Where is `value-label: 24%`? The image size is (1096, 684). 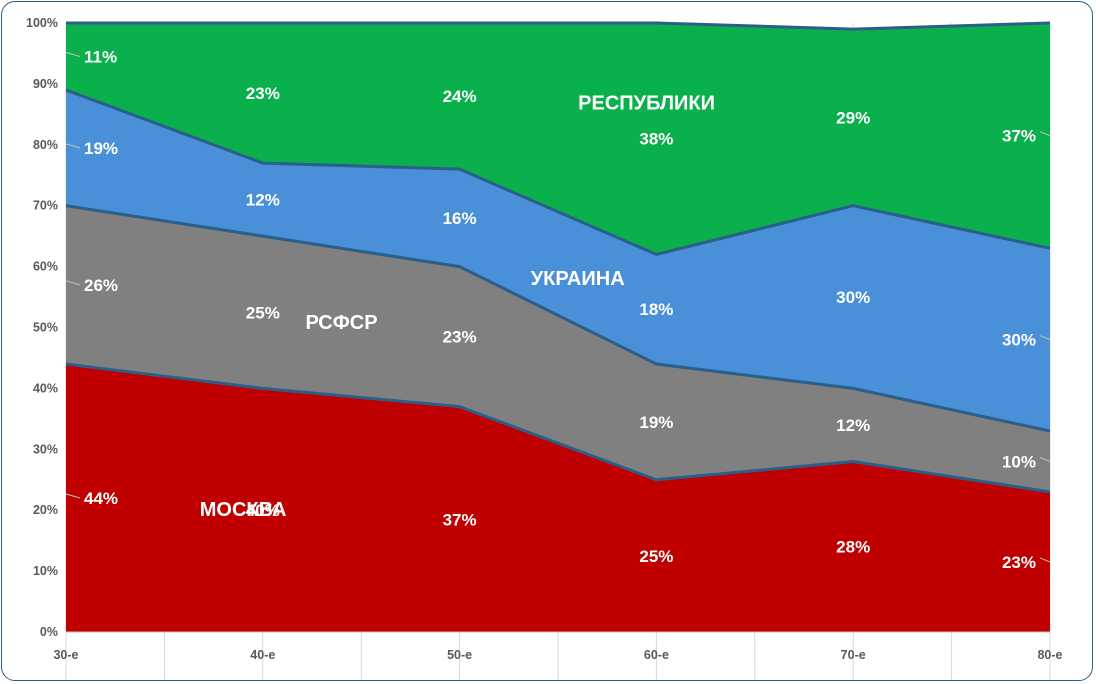
value-label: 24% is located at coordinates (460, 96).